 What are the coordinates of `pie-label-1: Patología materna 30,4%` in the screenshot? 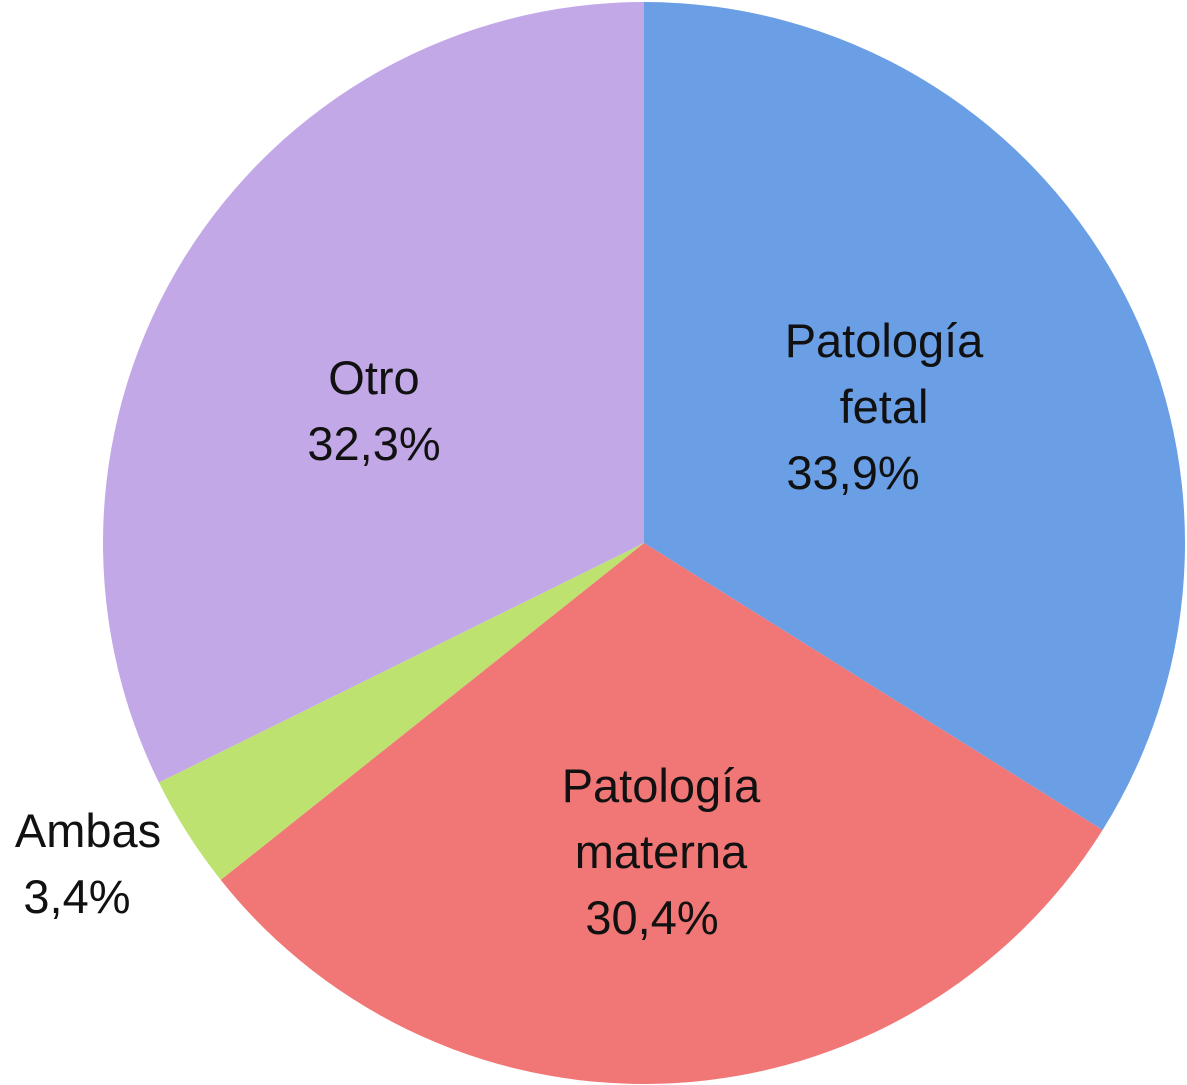 It's located at (661, 851).